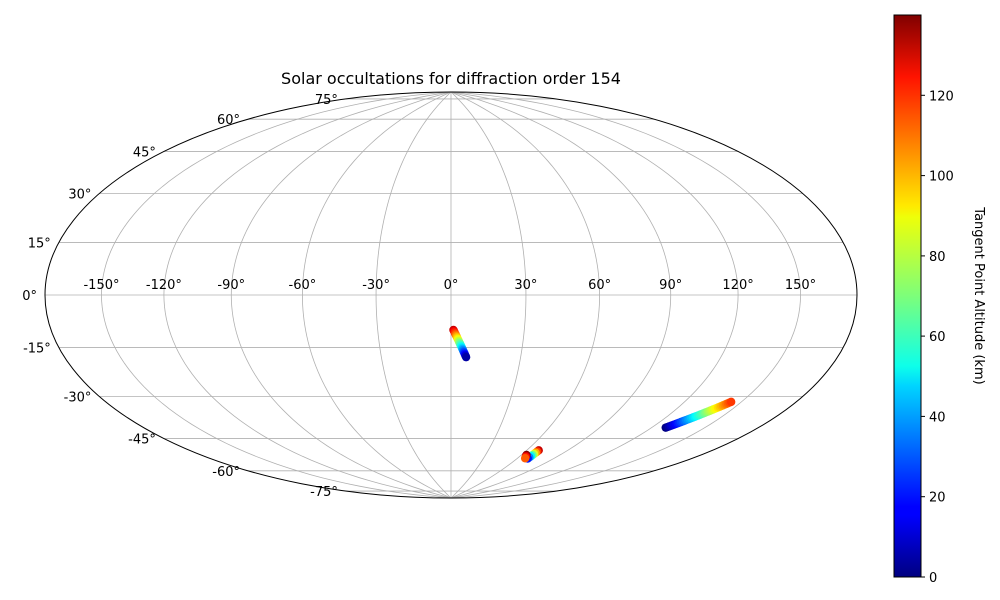  Describe the element at coordinates (670, 285) in the screenshot. I see `longitude-tick-label: 90°` at that location.